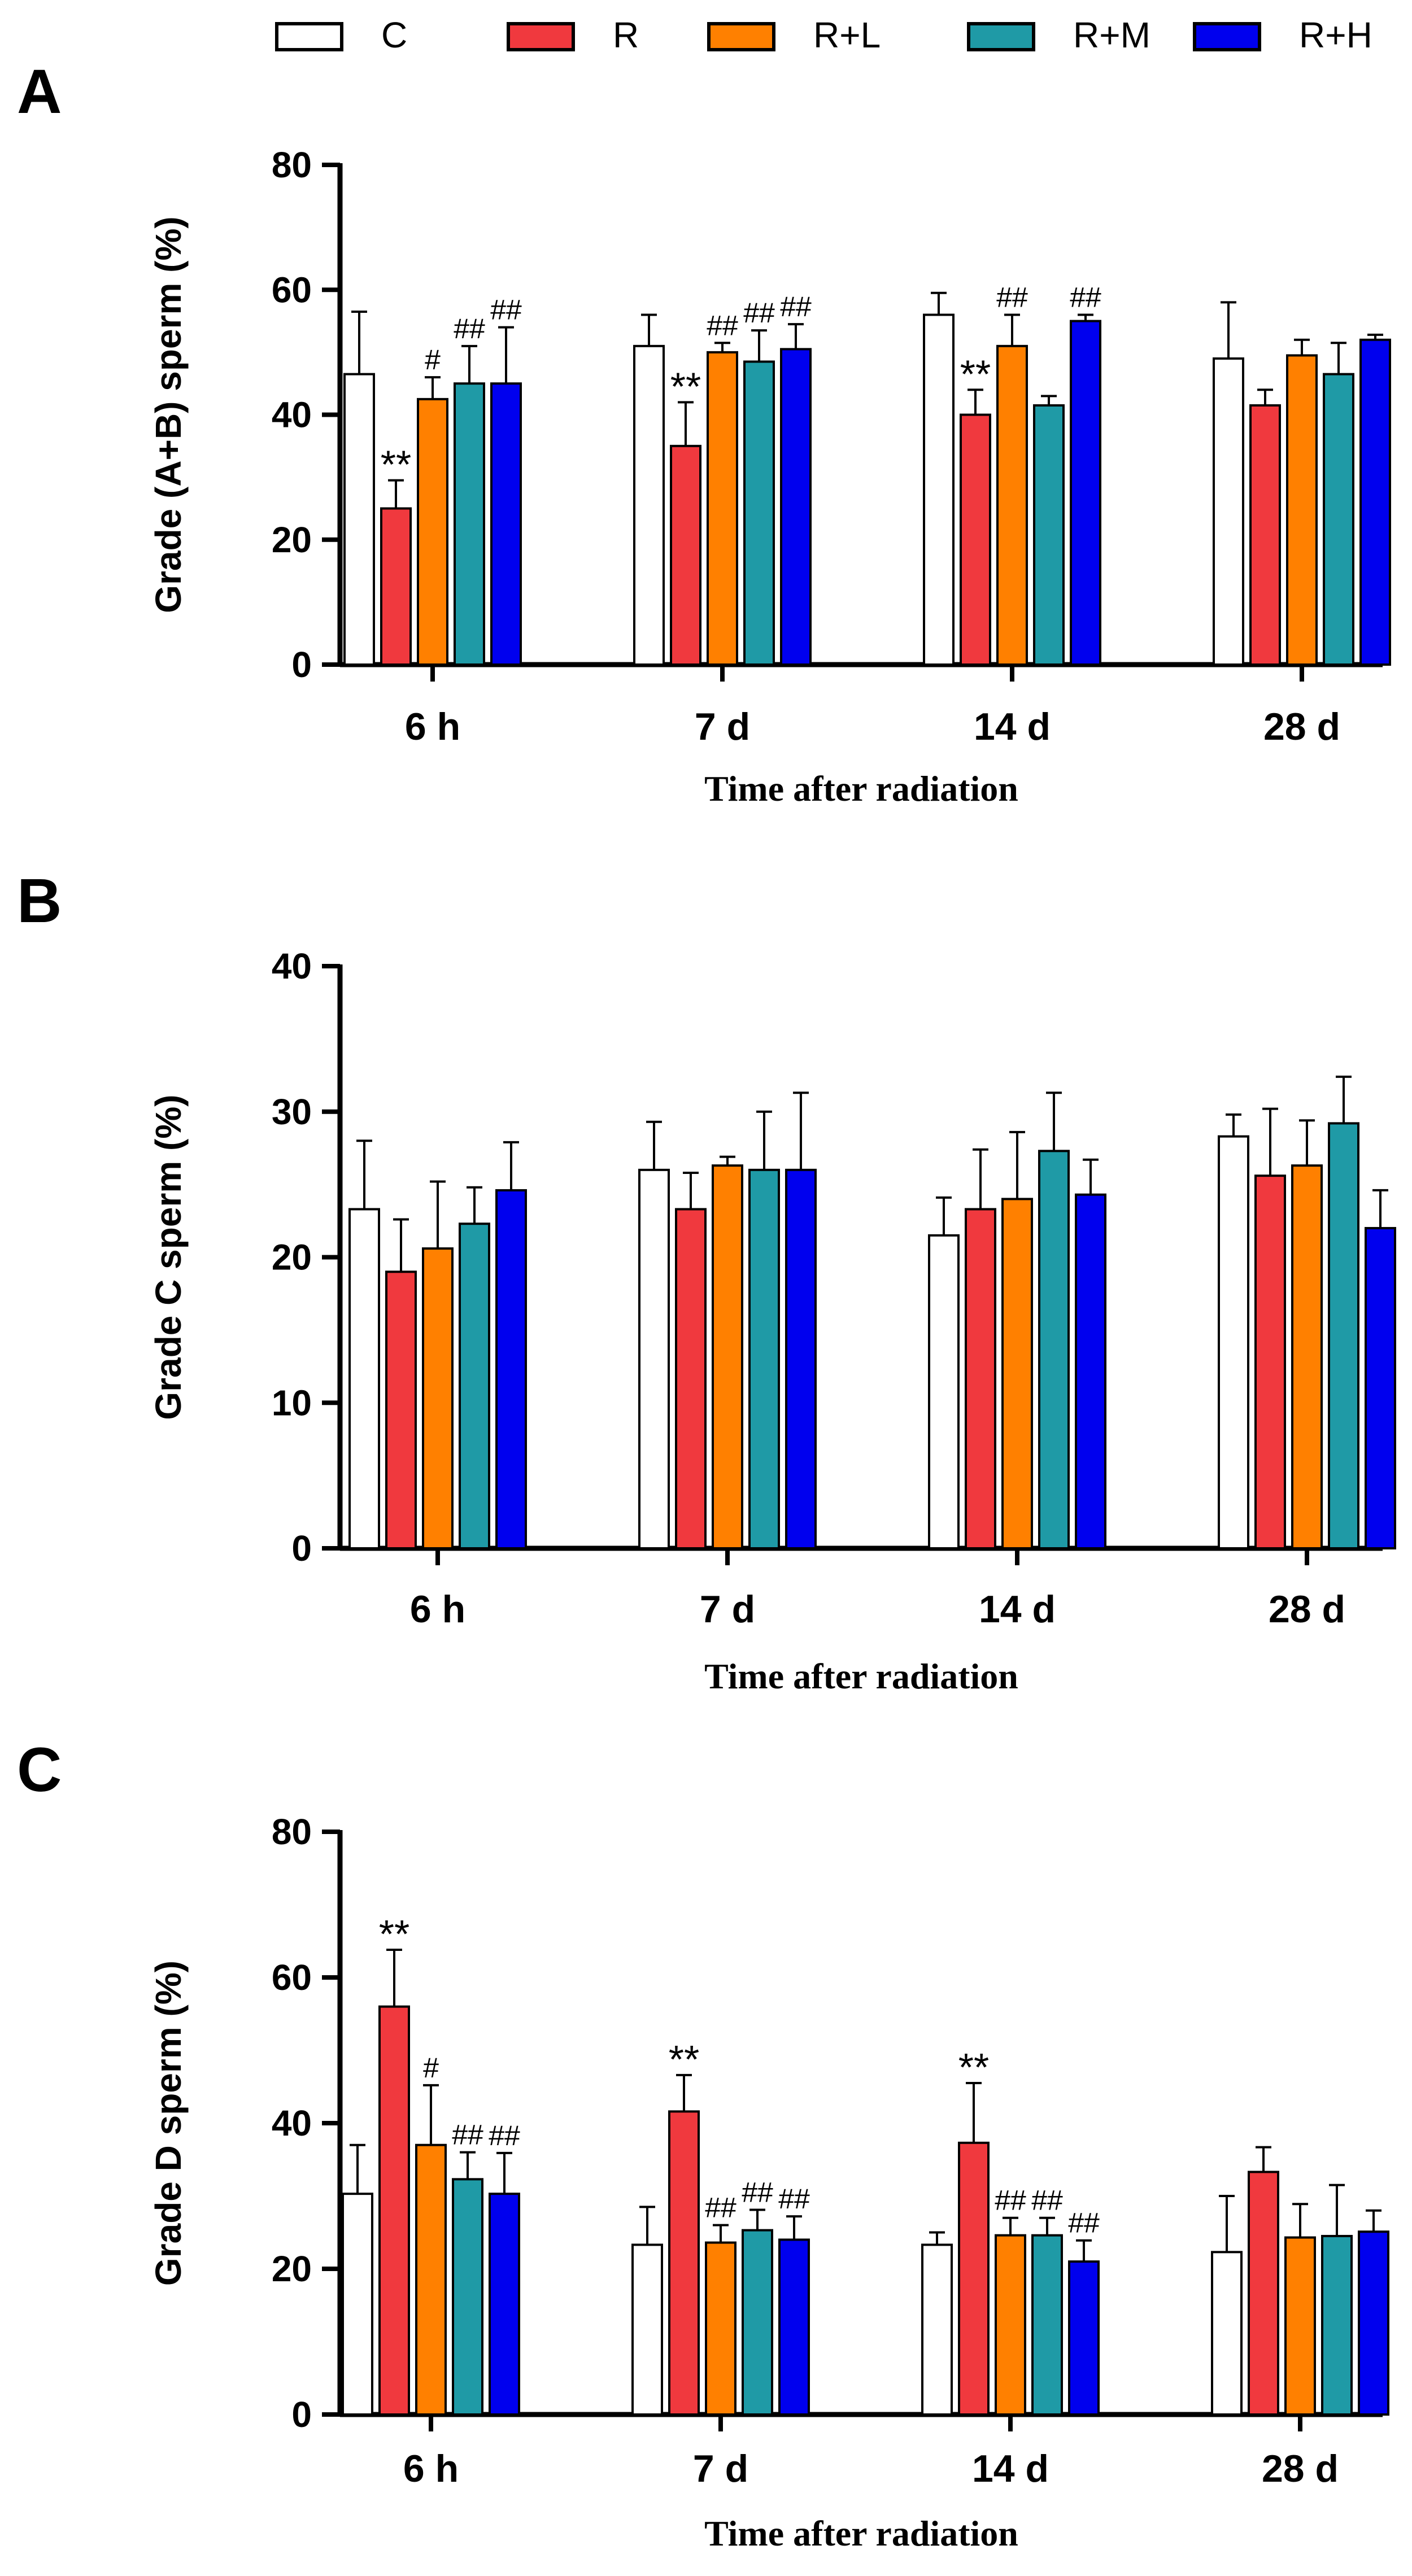 The height and width of the screenshot is (2576, 1412). Describe the element at coordinates (168, 1257) in the screenshot. I see `y-axis-label: Grade C sperm (%)` at that location.